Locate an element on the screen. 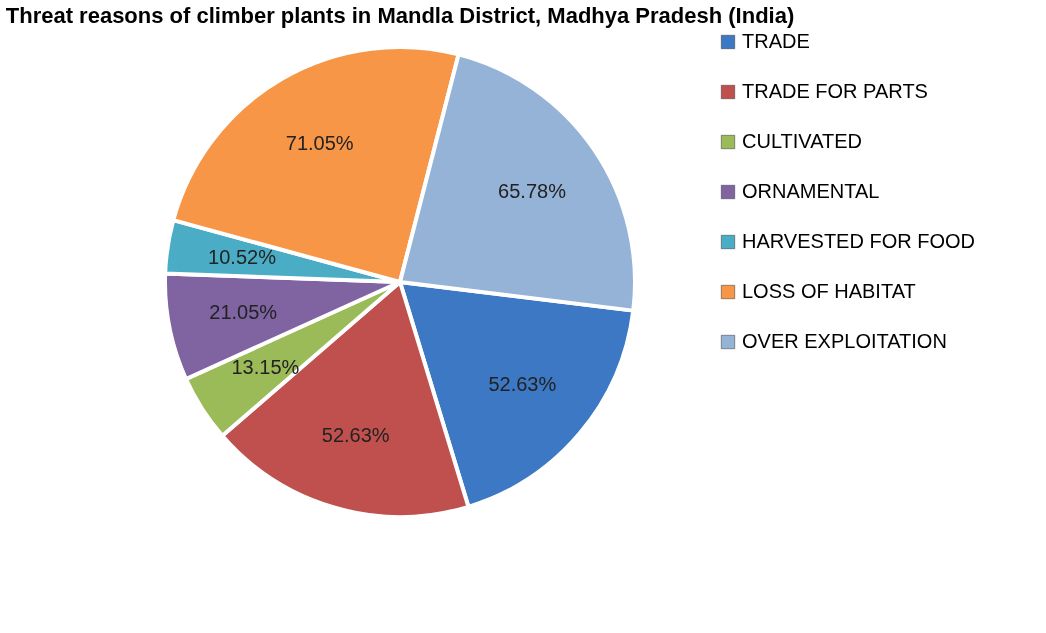 Image resolution: width=1046 pixels, height=633 pixels. legend-label: OVER EXPLOITATION is located at coordinates (844, 341).